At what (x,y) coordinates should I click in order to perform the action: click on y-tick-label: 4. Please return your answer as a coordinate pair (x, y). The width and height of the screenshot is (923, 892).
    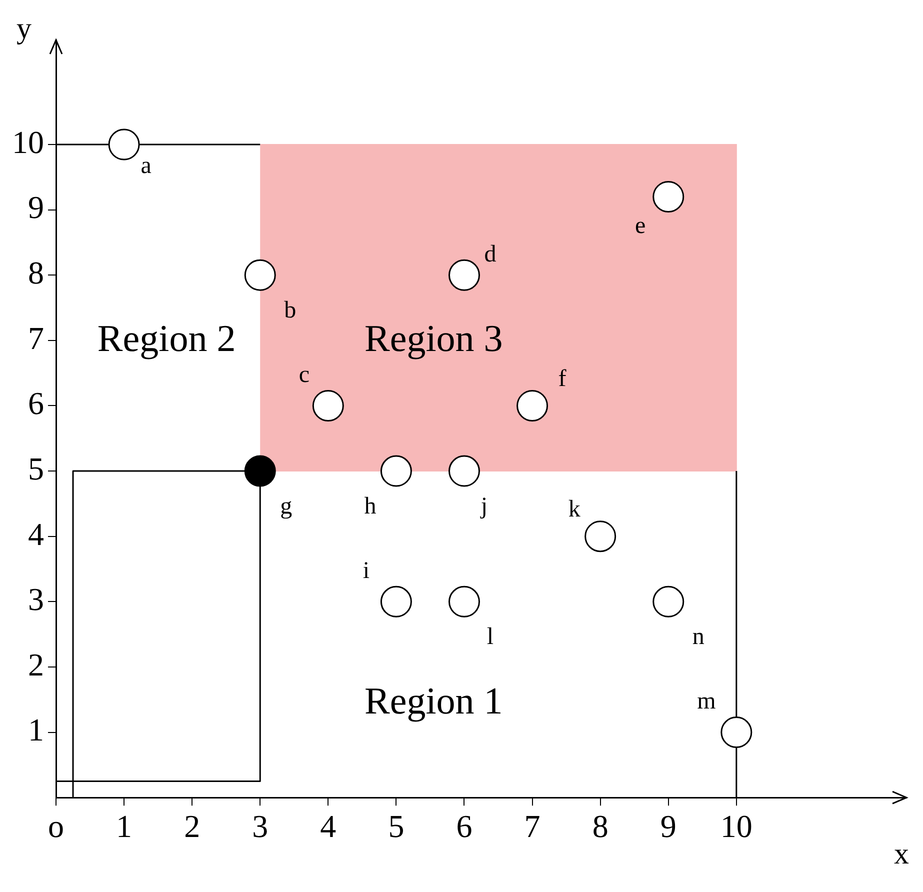
    Looking at the image, I should click on (36, 534).